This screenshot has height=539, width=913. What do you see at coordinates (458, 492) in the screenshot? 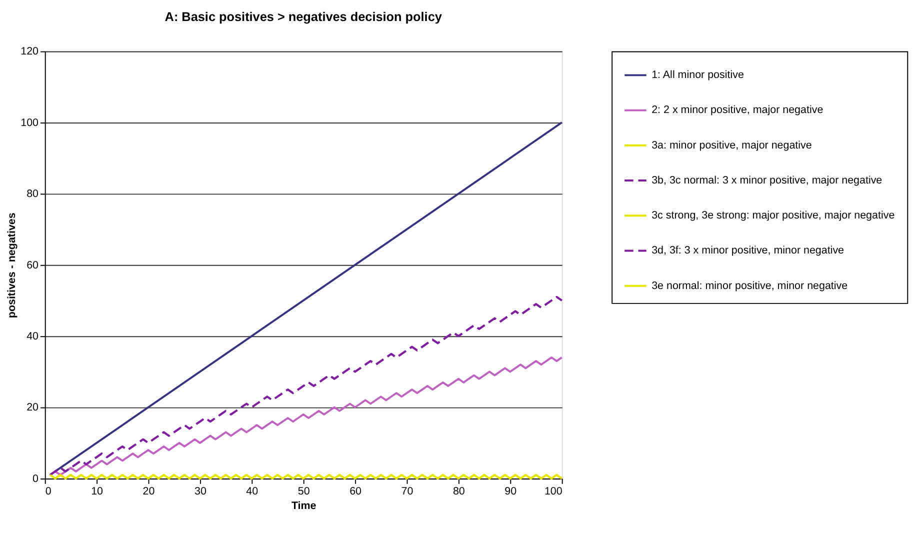
I see `x-tick-label: 80` at bounding box center [458, 492].